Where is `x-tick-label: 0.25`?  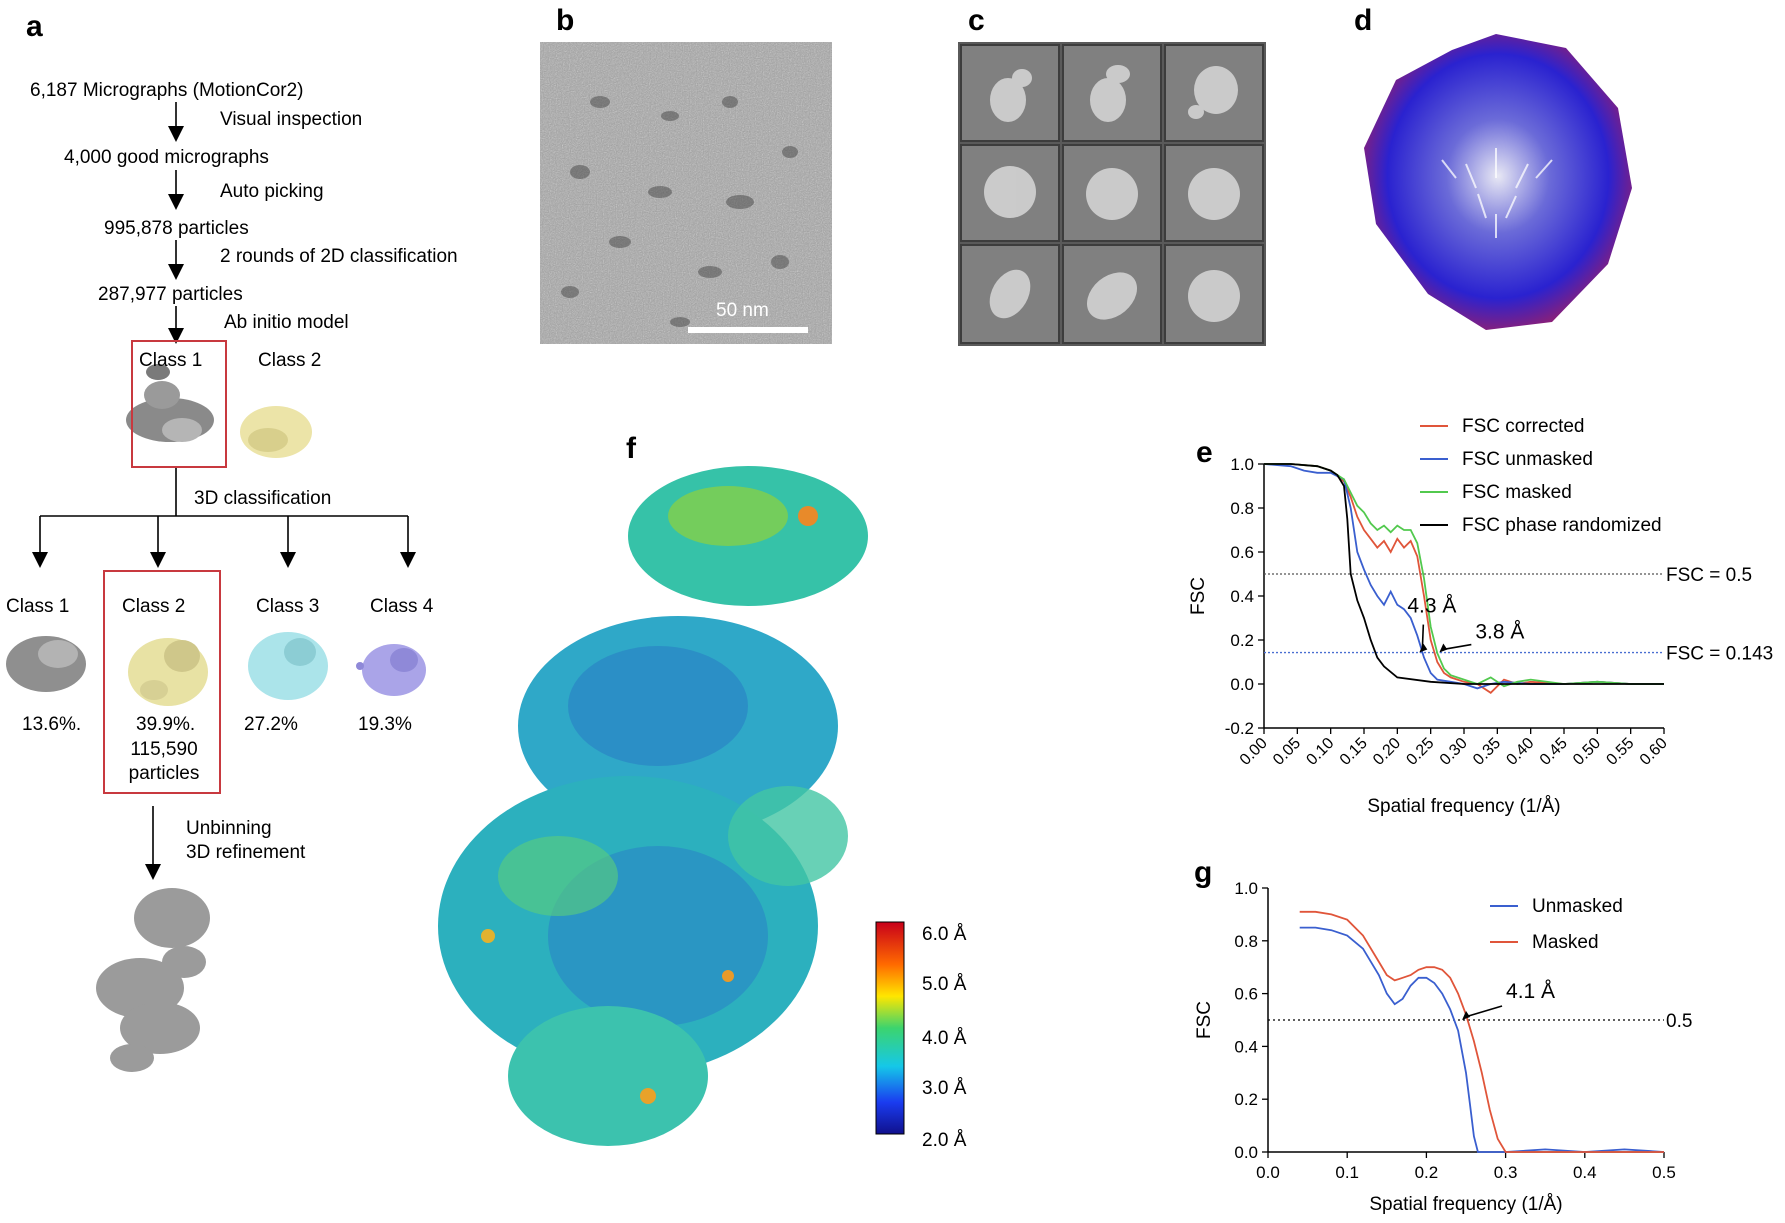
x-tick-label: 0.25 is located at coordinates (1420, 752).